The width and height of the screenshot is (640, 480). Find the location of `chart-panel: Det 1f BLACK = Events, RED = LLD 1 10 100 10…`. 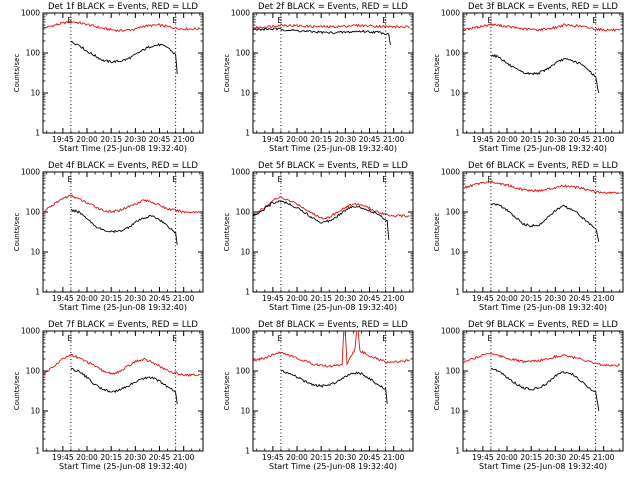

chart-panel: Det 1f BLACK = Events, RED = LLD 1 10 100 10… is located at coordinates (108, 77).